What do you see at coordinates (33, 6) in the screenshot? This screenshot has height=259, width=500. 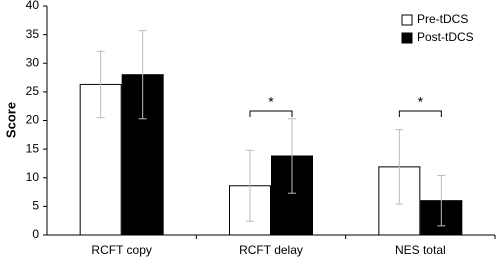 I see `y-tick-label: 40` at bounding box center [33, 6].